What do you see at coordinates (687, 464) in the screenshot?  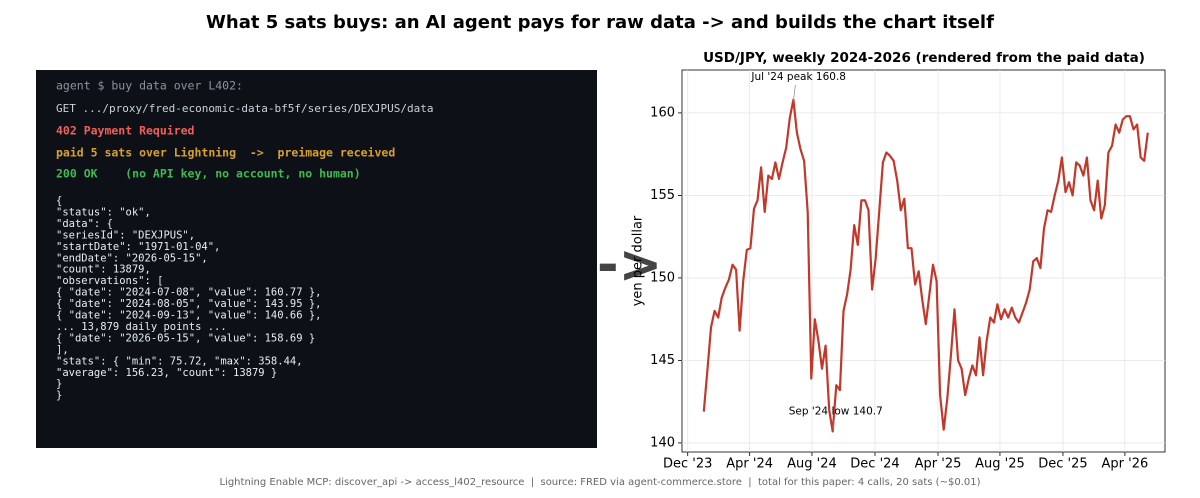 I see `x-tick-label: Dec '23` at bounding box center [687, 464].